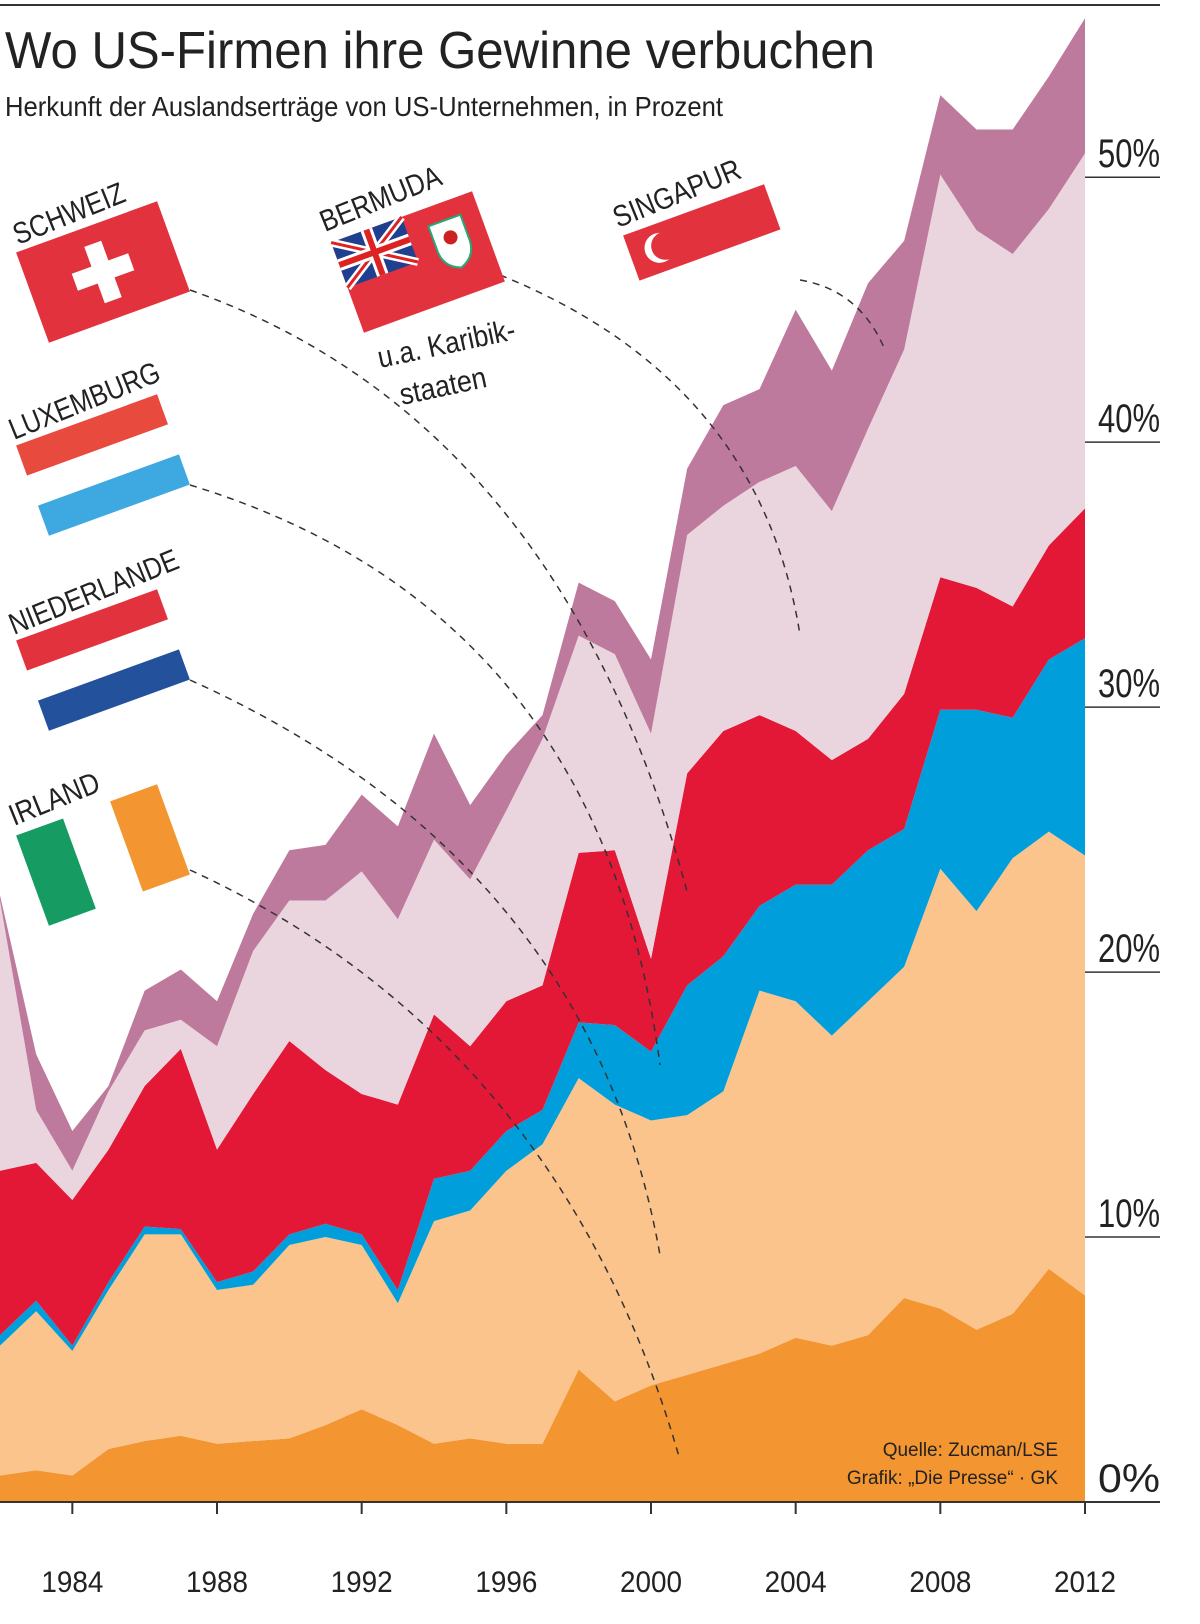 Image resolution: width=1200 pixels, height=1624 pixels. Describe the element at coordinates (1129, 1479) in the screenshot. I see `y-tick-label: 0%` at that location.